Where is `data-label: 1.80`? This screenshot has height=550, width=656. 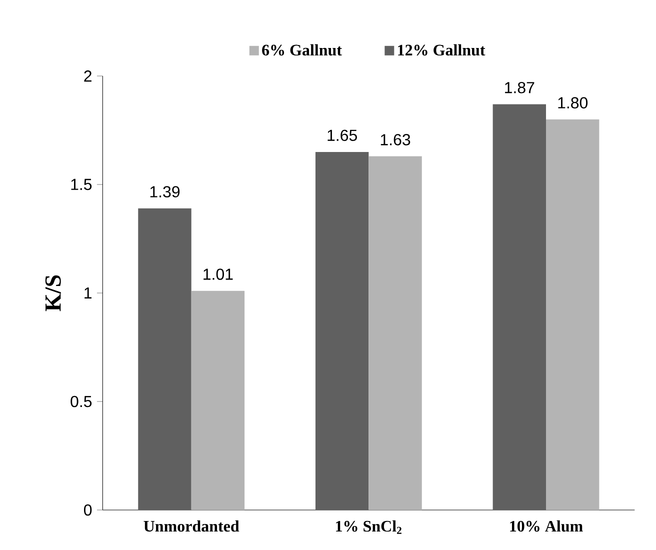
data-label: 1.80 is located at coordinates (573, 102).